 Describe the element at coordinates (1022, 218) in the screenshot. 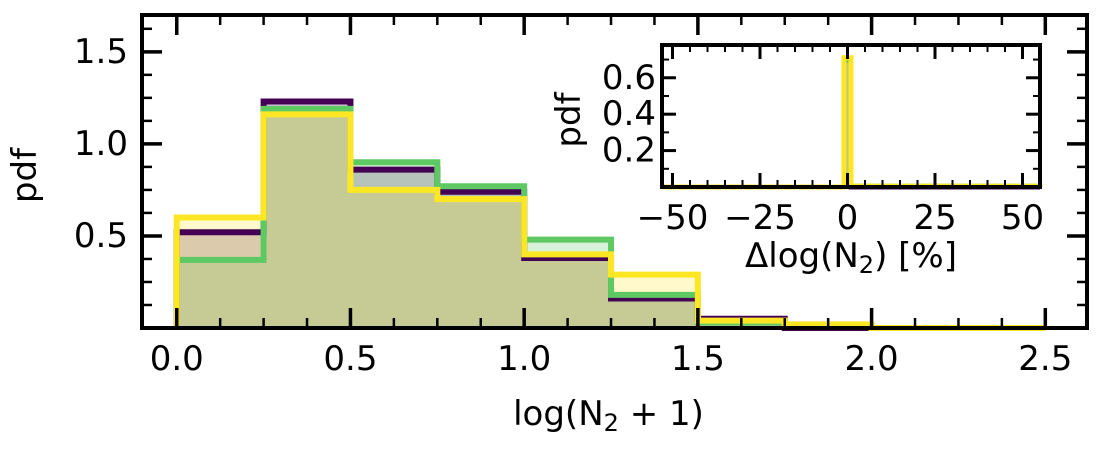

I see `x-tick-label: 50` at that location.